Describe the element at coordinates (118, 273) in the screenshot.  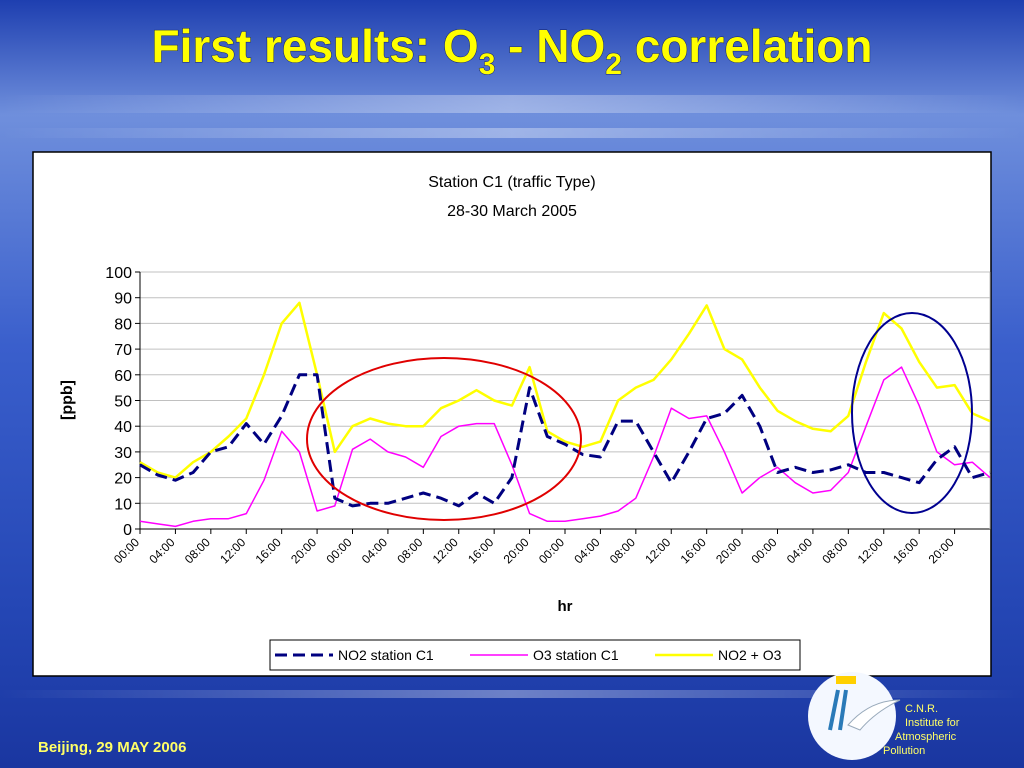
I see `y-tick-label: 100` at that location.